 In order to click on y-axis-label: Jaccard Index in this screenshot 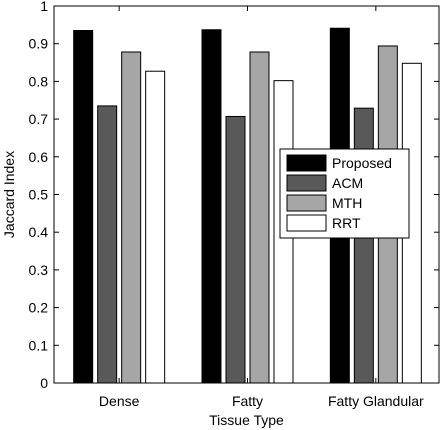, I will do `click(9, 194)`.